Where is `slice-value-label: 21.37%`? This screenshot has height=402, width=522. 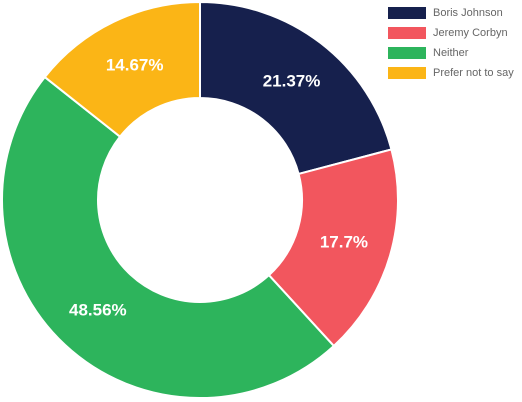
slice-value-label: 21.37% is located at coordinates (292, 81).